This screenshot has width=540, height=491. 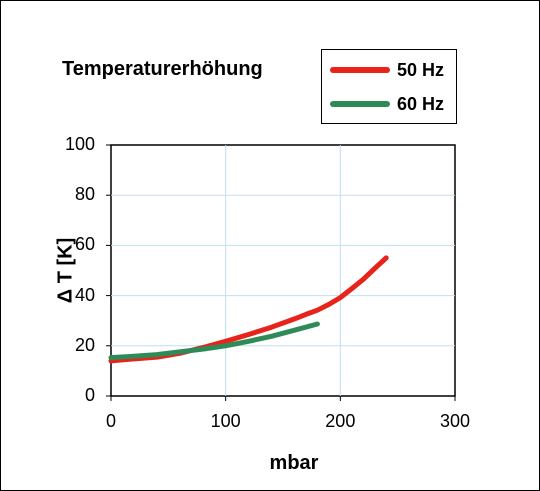 What do you see at coordinates (248, 309) in the screenshot?
I see `series-layer` at bounding box center [248, 309].